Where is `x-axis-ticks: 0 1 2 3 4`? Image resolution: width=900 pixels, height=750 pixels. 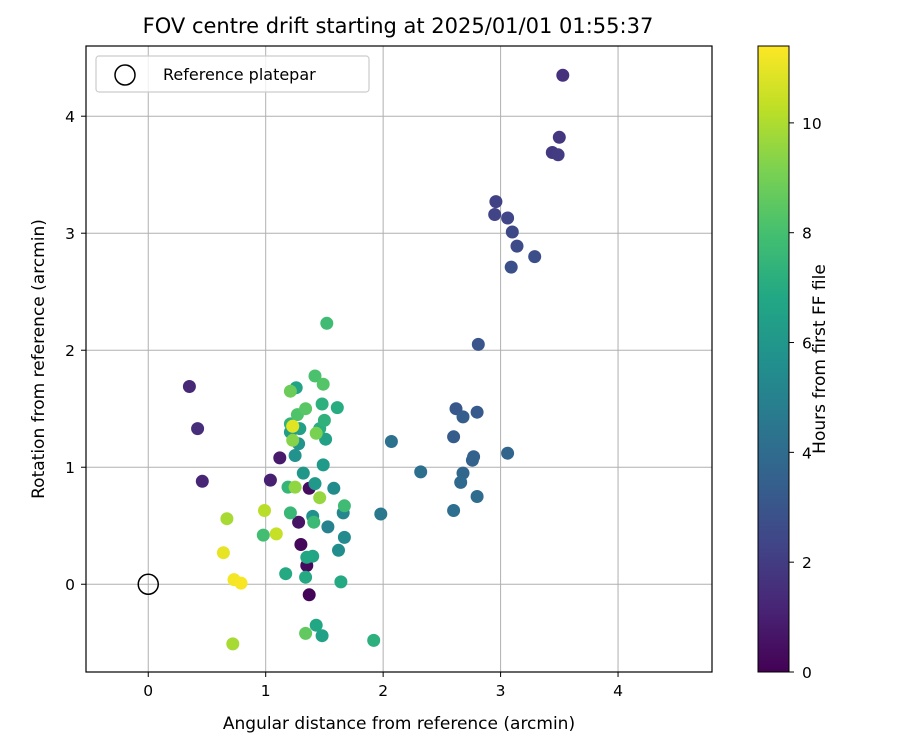 x-axis-ticks: 0 1 2 3 4 is located at coordinates (383, 686).